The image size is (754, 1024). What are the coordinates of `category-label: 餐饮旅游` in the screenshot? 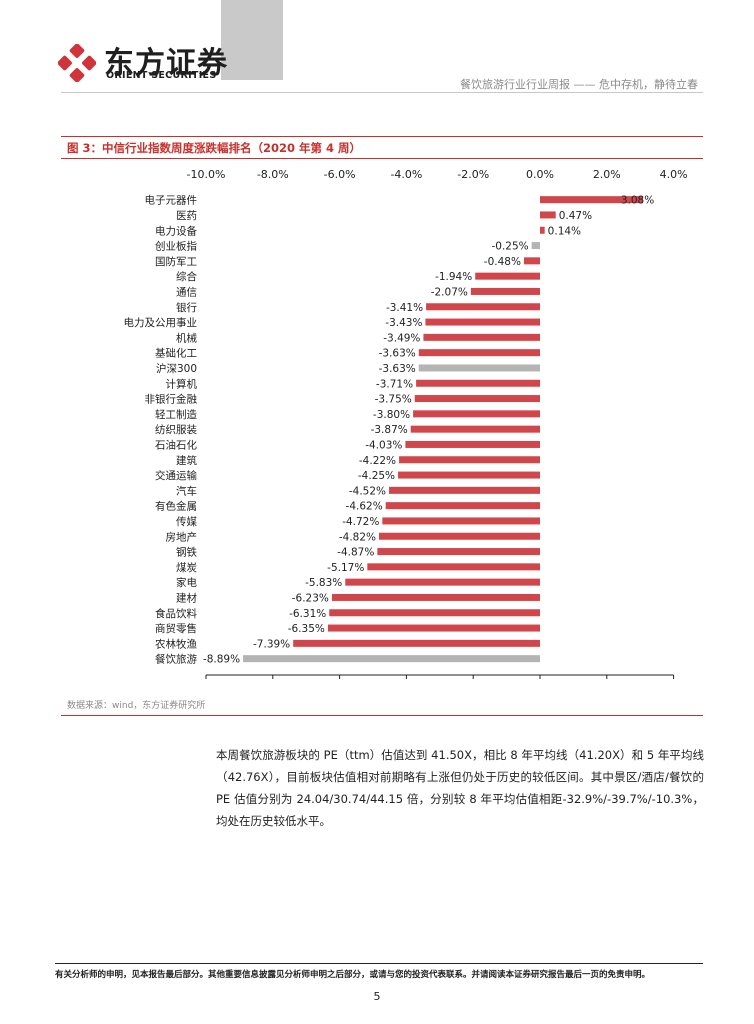 It's located at (176, 659).